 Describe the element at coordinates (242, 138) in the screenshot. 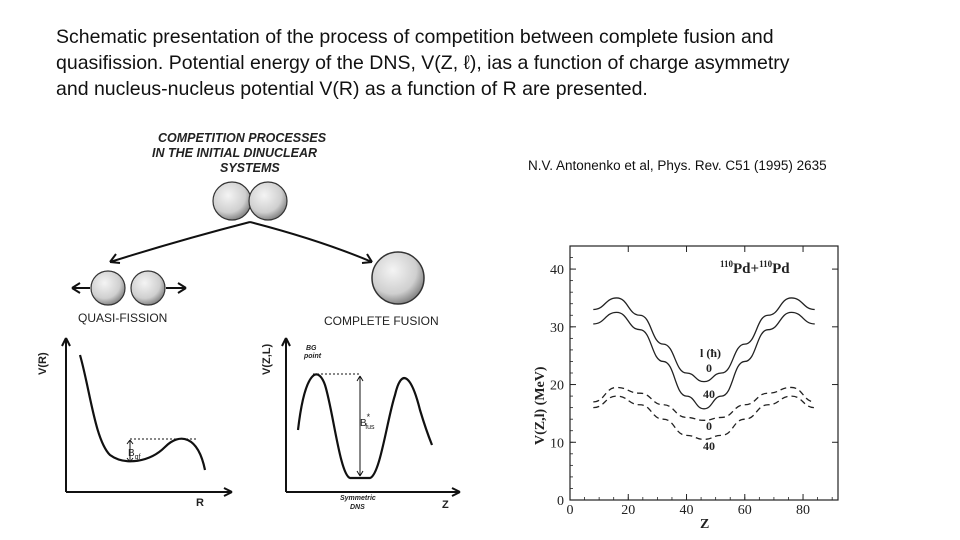

I see `schematic-header-line: COMPETITION PROCESSES` at that location.